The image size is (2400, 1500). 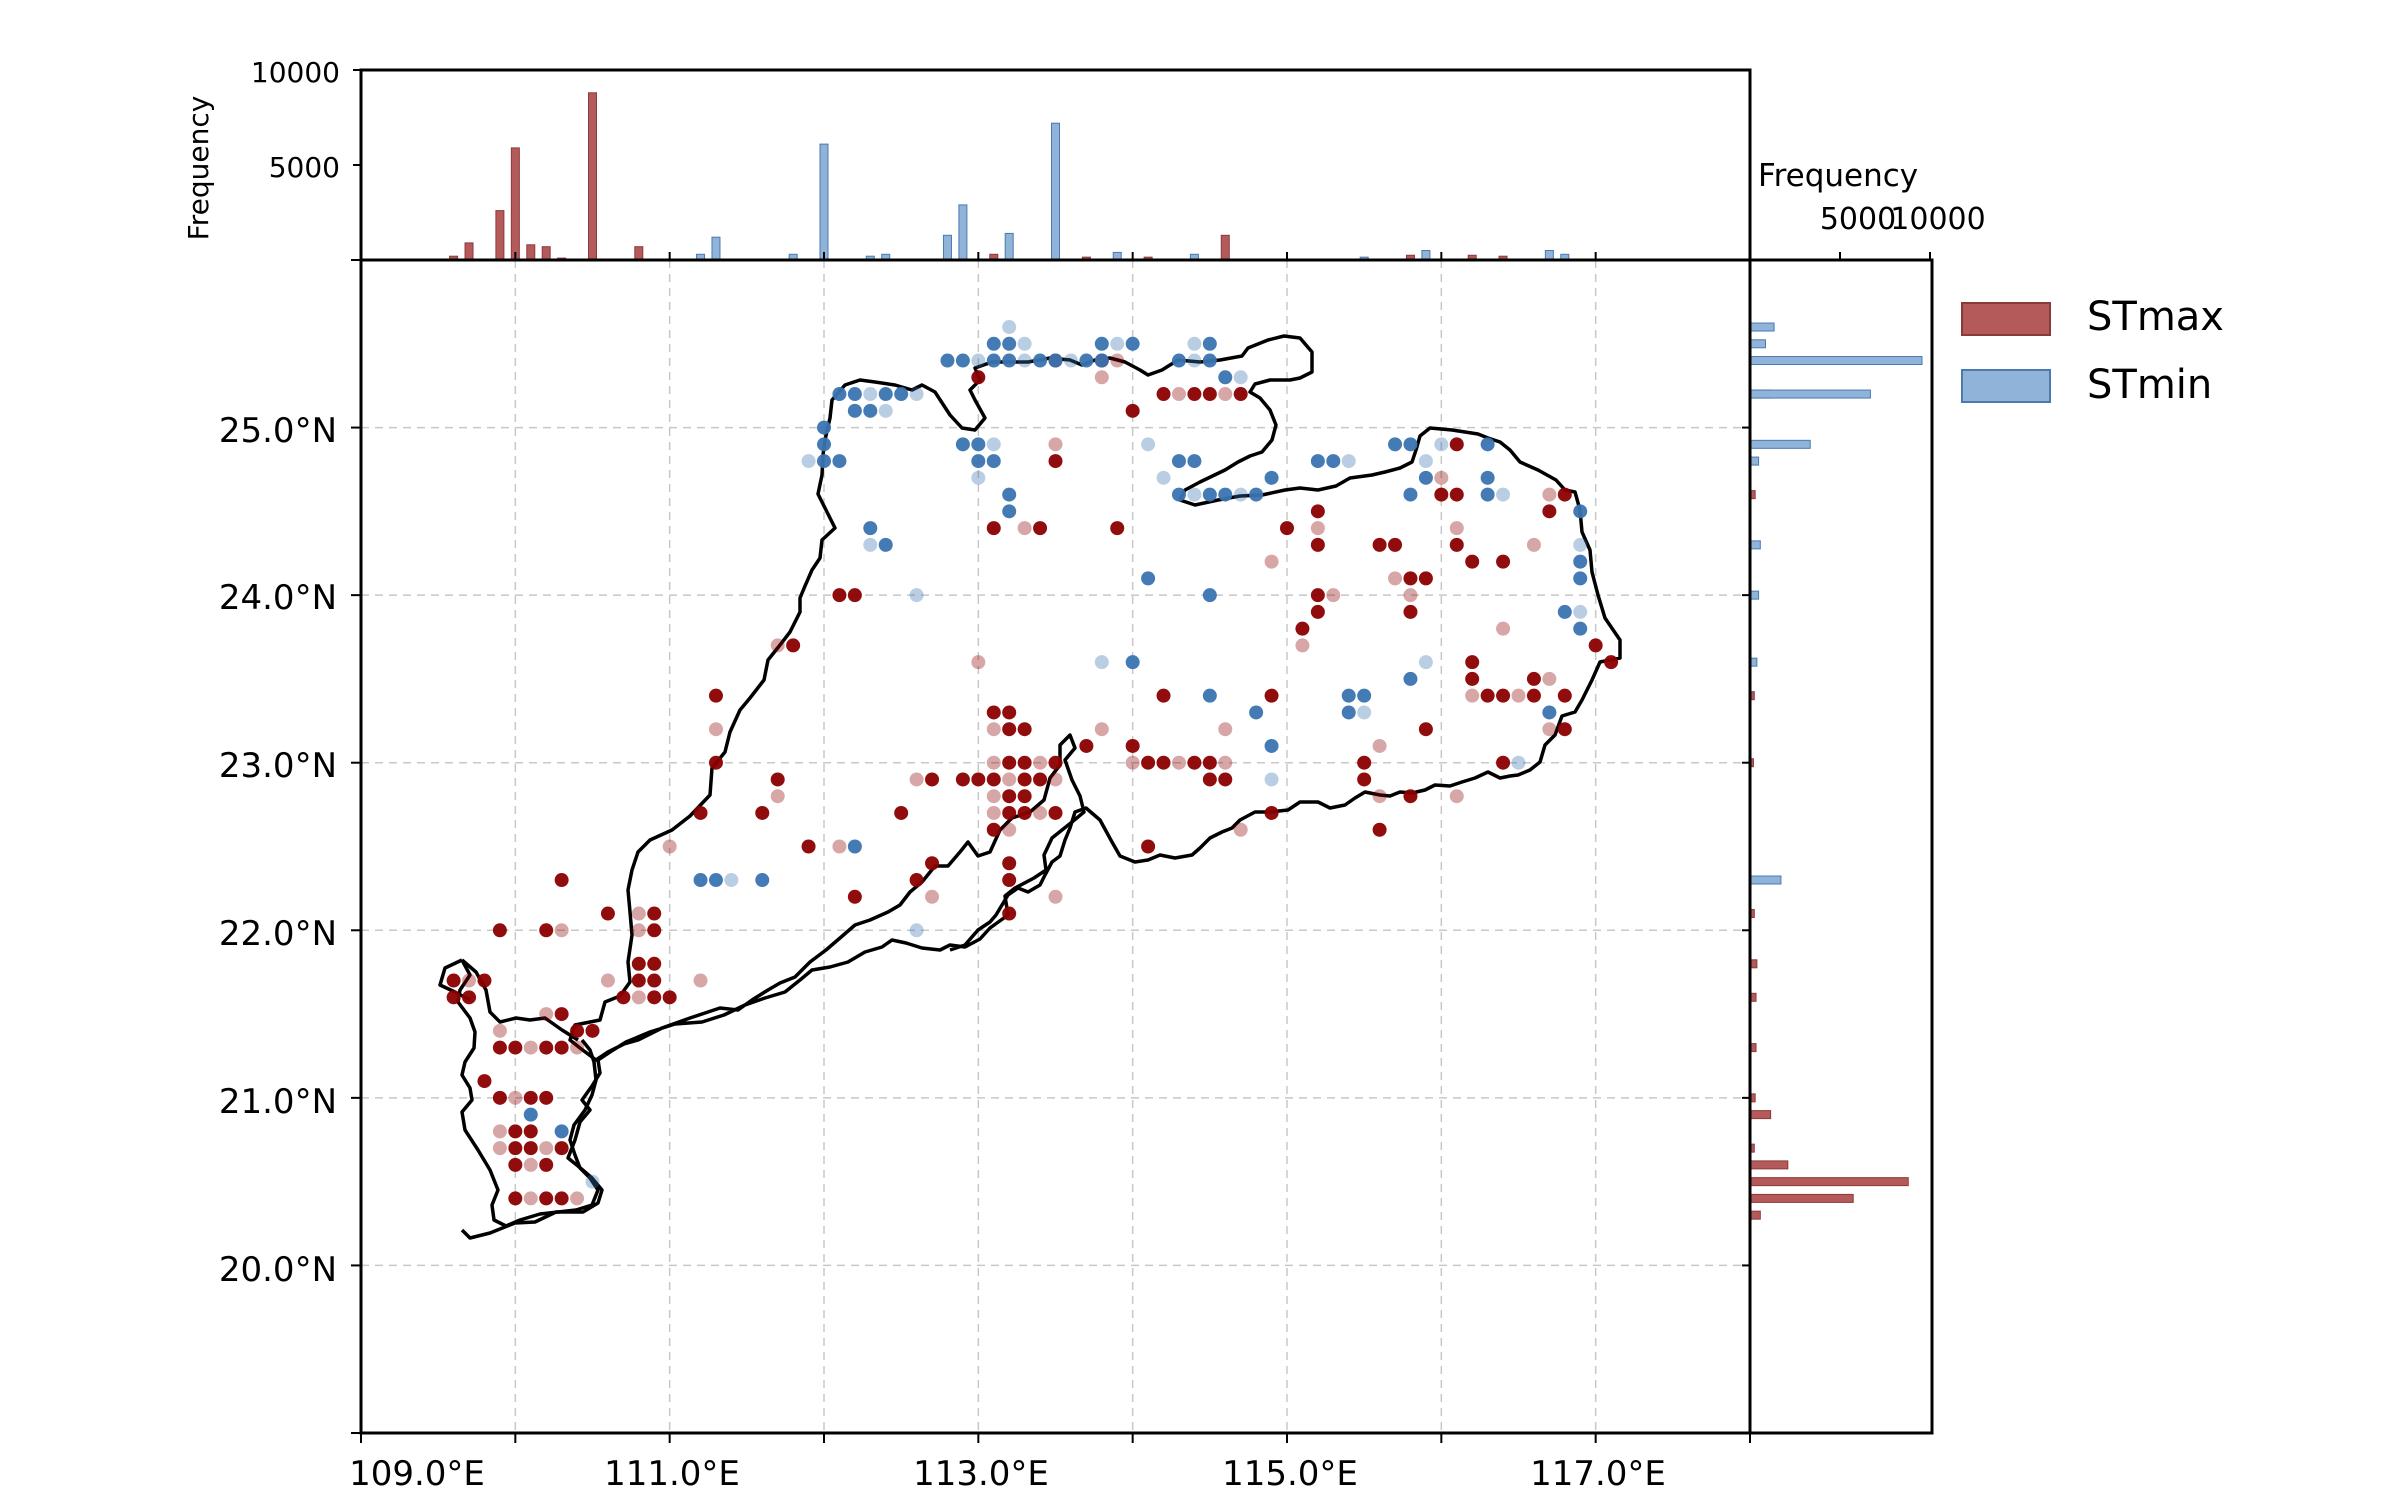 I want to click on ytick-label-25: 25.0°N, so click(x=278, y=431).